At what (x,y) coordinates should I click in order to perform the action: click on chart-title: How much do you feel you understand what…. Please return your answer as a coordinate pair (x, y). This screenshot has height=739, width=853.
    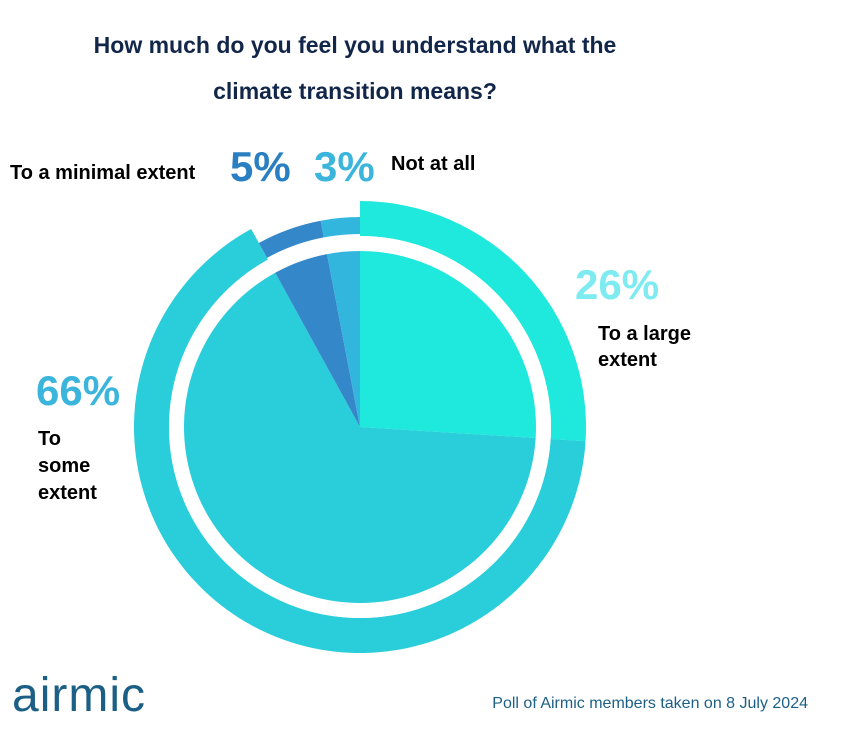
    Looking at the image, I should click on (355, 68).